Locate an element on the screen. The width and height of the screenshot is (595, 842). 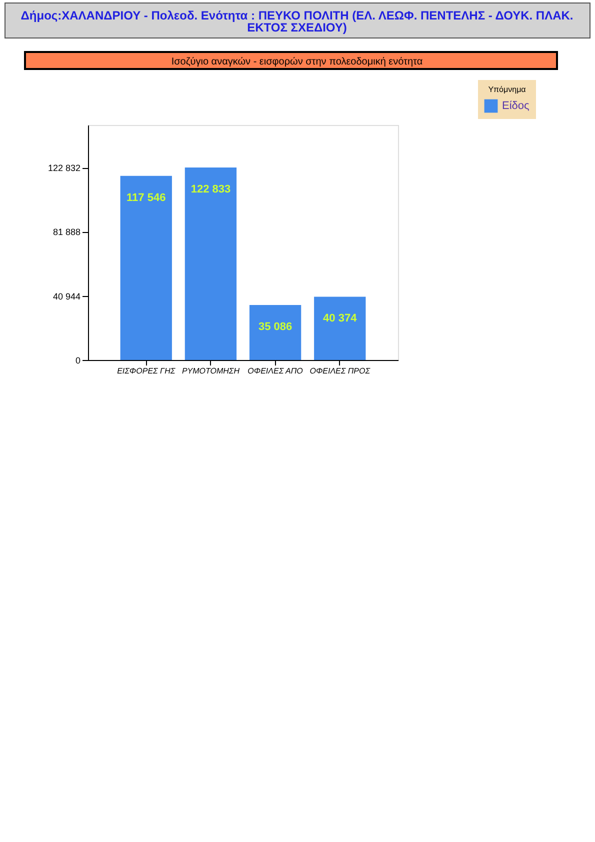
legend-title: Υπόμνημα is located at coordinates (507, 89).